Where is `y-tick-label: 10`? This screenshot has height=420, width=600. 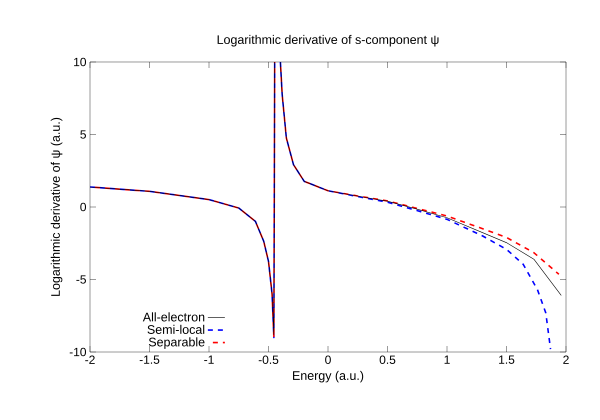 y-tick-label: 10 is located at coordinates (80, 62).